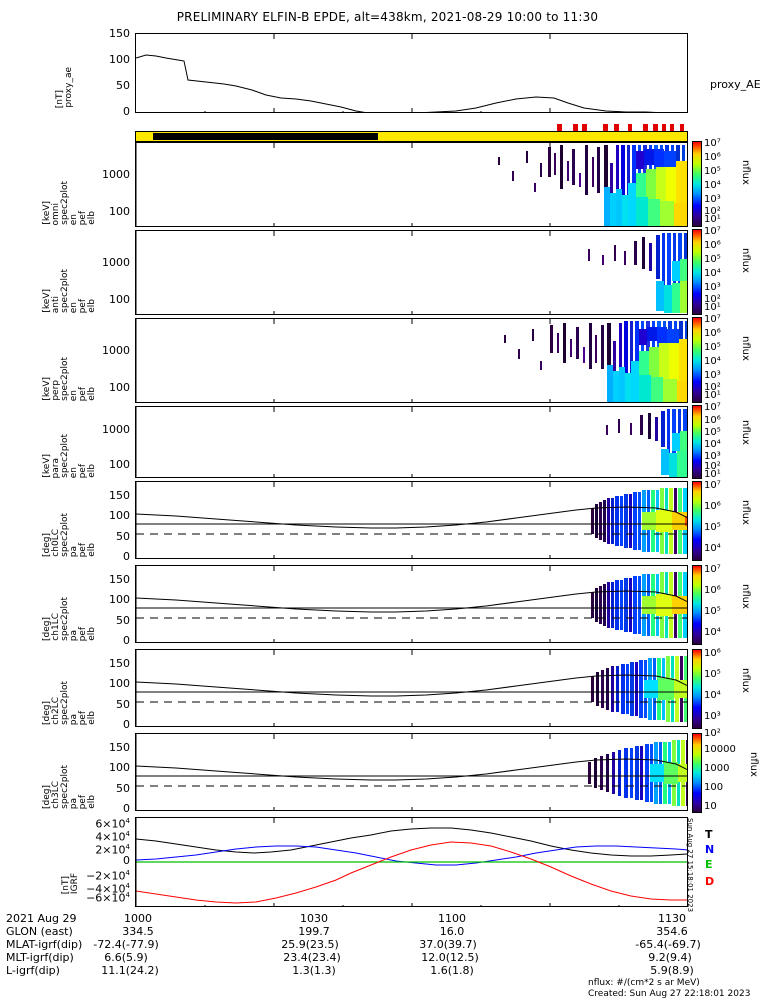  I want to click on colorbar-pa-ch0lc, so click(697, 521).